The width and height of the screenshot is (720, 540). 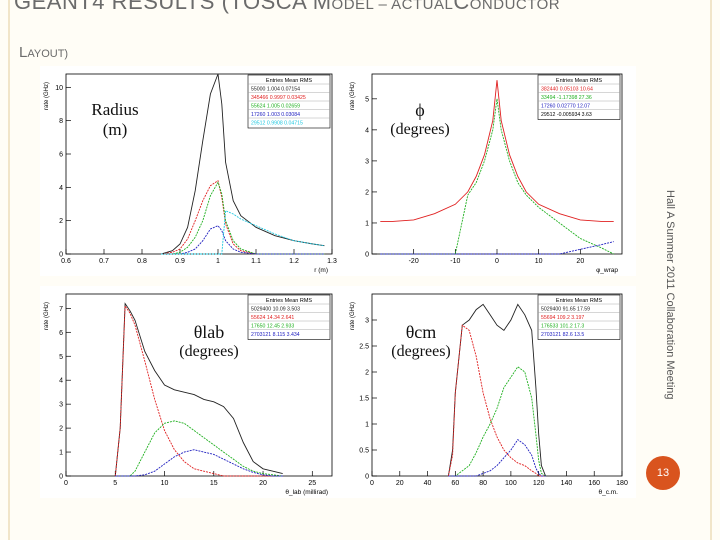 I want to click on x-tick-label: 5, so click(x=115, y=483).